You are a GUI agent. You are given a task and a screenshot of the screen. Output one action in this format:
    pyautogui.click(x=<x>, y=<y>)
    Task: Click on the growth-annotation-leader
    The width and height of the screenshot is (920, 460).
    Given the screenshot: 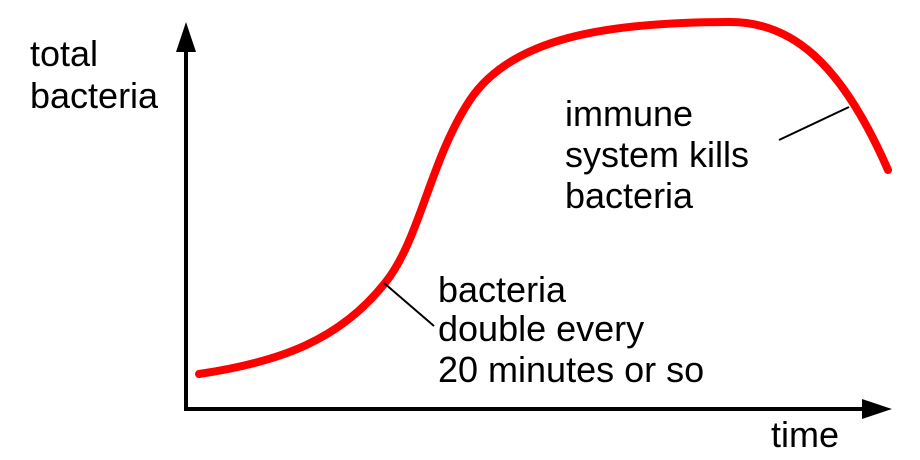 What is the action you would take?
    pyautogui.click(x=409, y=304)
    